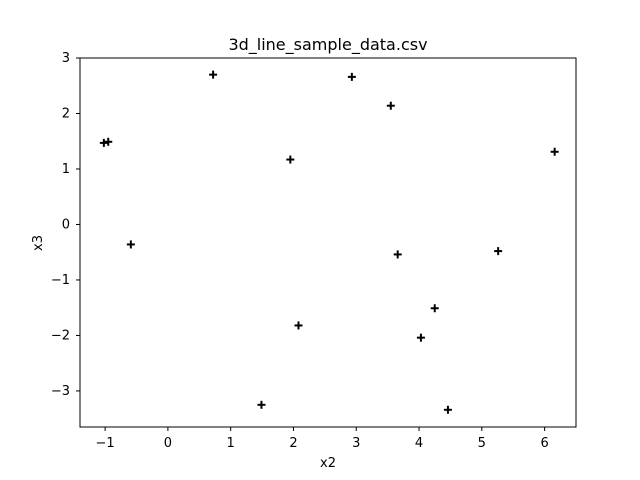 The image size is (640, 480). What do you see at coordinates (328, 463) in the screenshot?
I see `x-axis-label: x2` at bounding box center [328, 463].